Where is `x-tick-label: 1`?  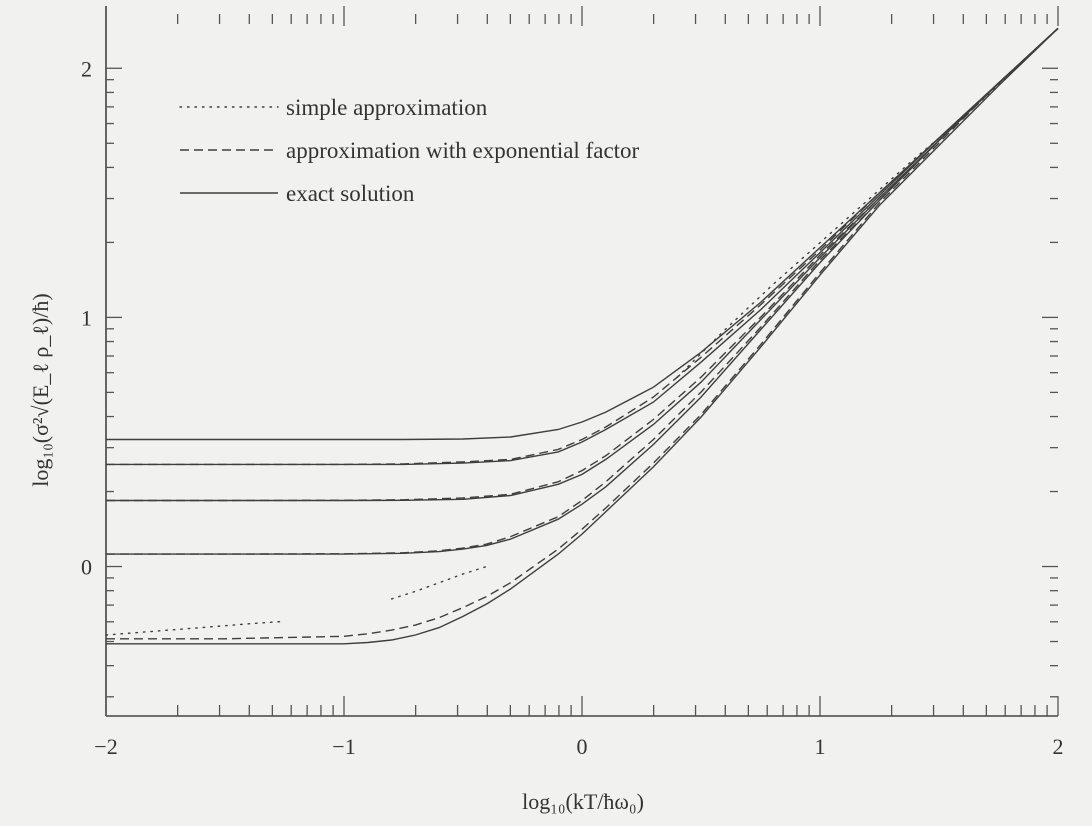
x-tick-label: 1 is located at coordinates (820, 746).